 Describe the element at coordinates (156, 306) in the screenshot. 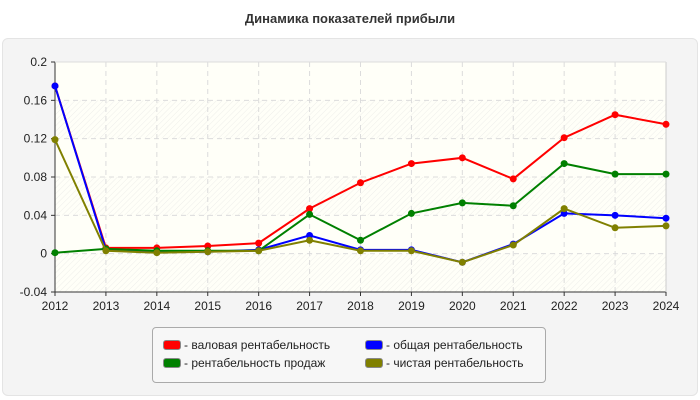

I see `x-tick-label: 2014` at that location.